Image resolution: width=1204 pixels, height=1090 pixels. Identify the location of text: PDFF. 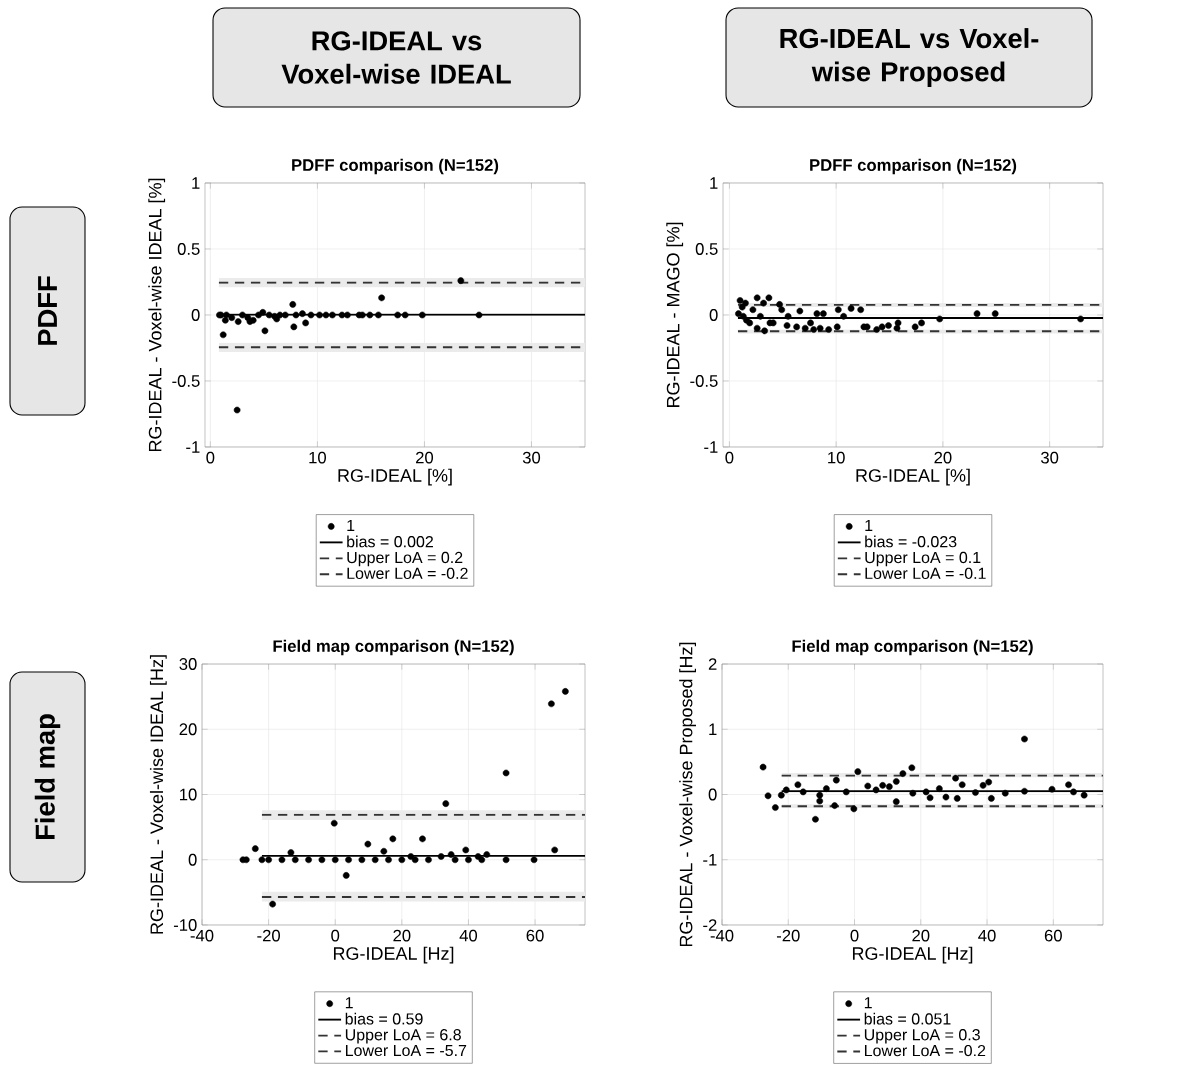
(47, 310).